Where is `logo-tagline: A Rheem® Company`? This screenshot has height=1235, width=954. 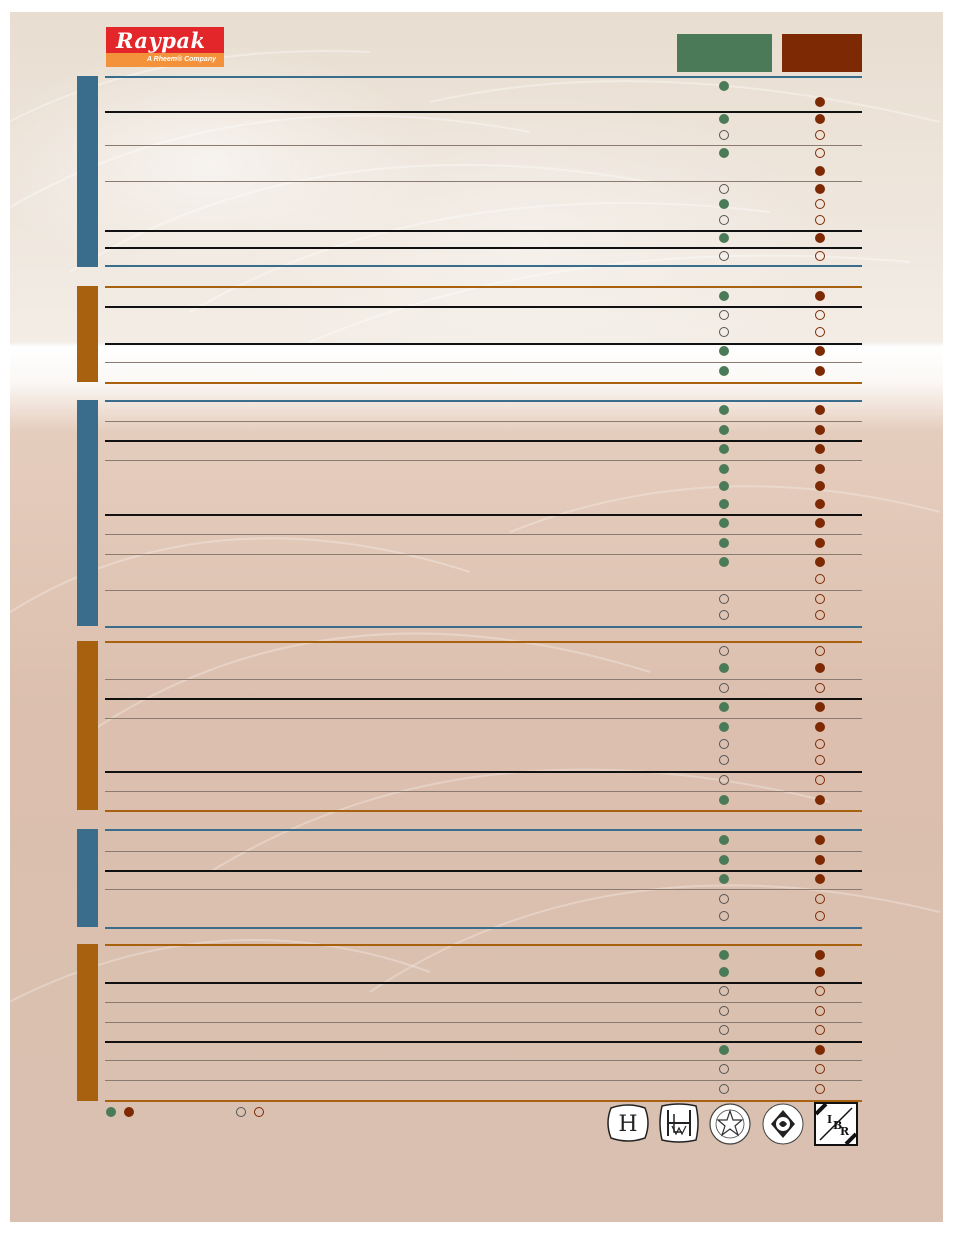
logo-tagline: A Rheem® Company is located at coordinates (165, 60).